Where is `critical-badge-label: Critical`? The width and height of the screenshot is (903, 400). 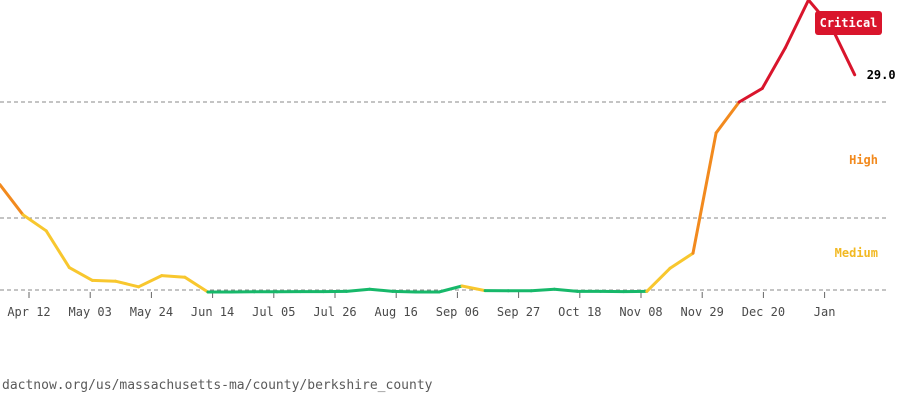
critical-badge-label: Critical is located at coordinates (849, 23).